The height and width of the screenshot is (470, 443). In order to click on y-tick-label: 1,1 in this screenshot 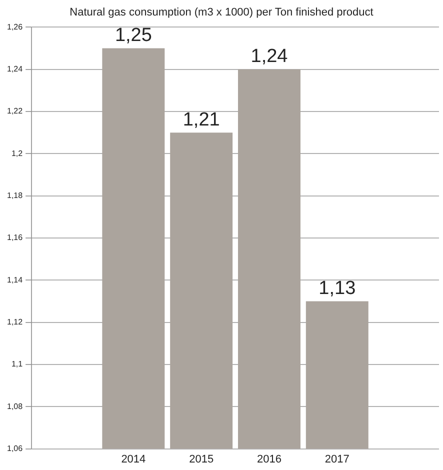, I will do `click(17, 364)`.